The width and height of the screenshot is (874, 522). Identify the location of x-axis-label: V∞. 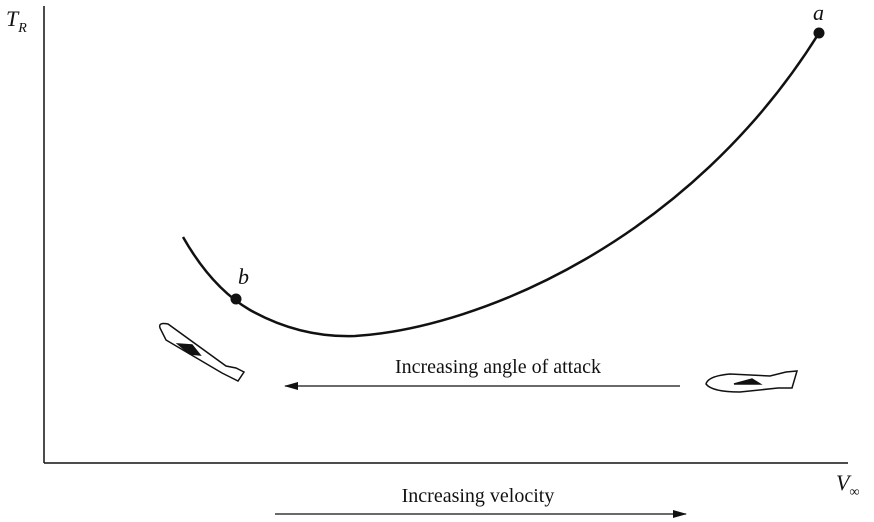
(847, 485).